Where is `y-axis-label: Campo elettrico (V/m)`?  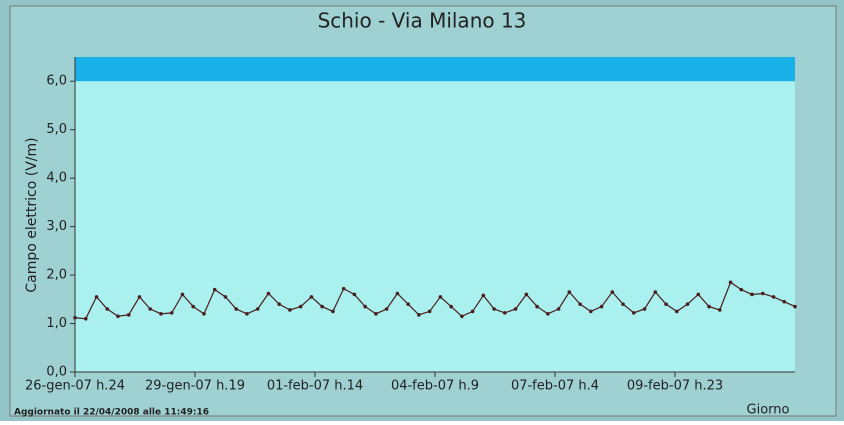
y-axis-label: Campo elettrico (V/m) is located at coordinates (32, 214).